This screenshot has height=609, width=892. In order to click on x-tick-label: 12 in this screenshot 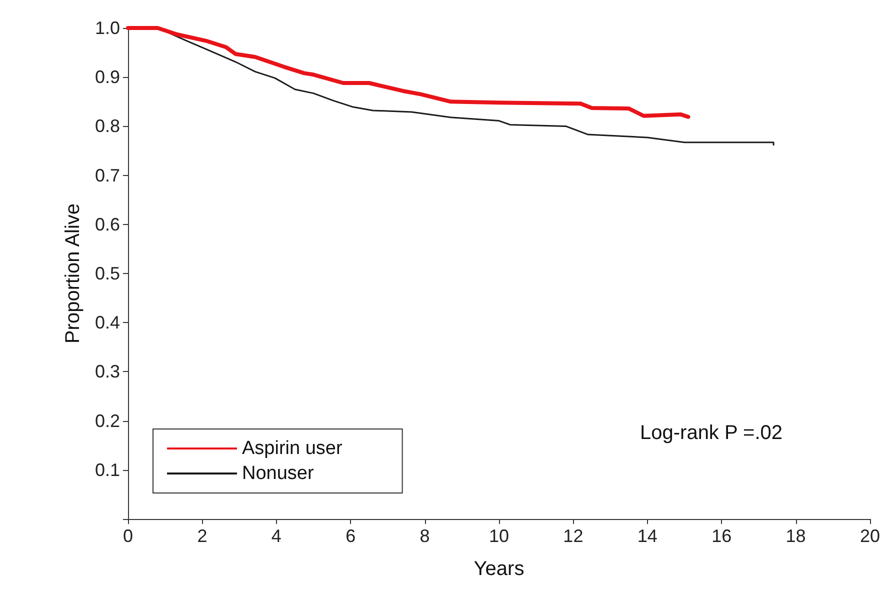, I will do `click(573, 536)`.